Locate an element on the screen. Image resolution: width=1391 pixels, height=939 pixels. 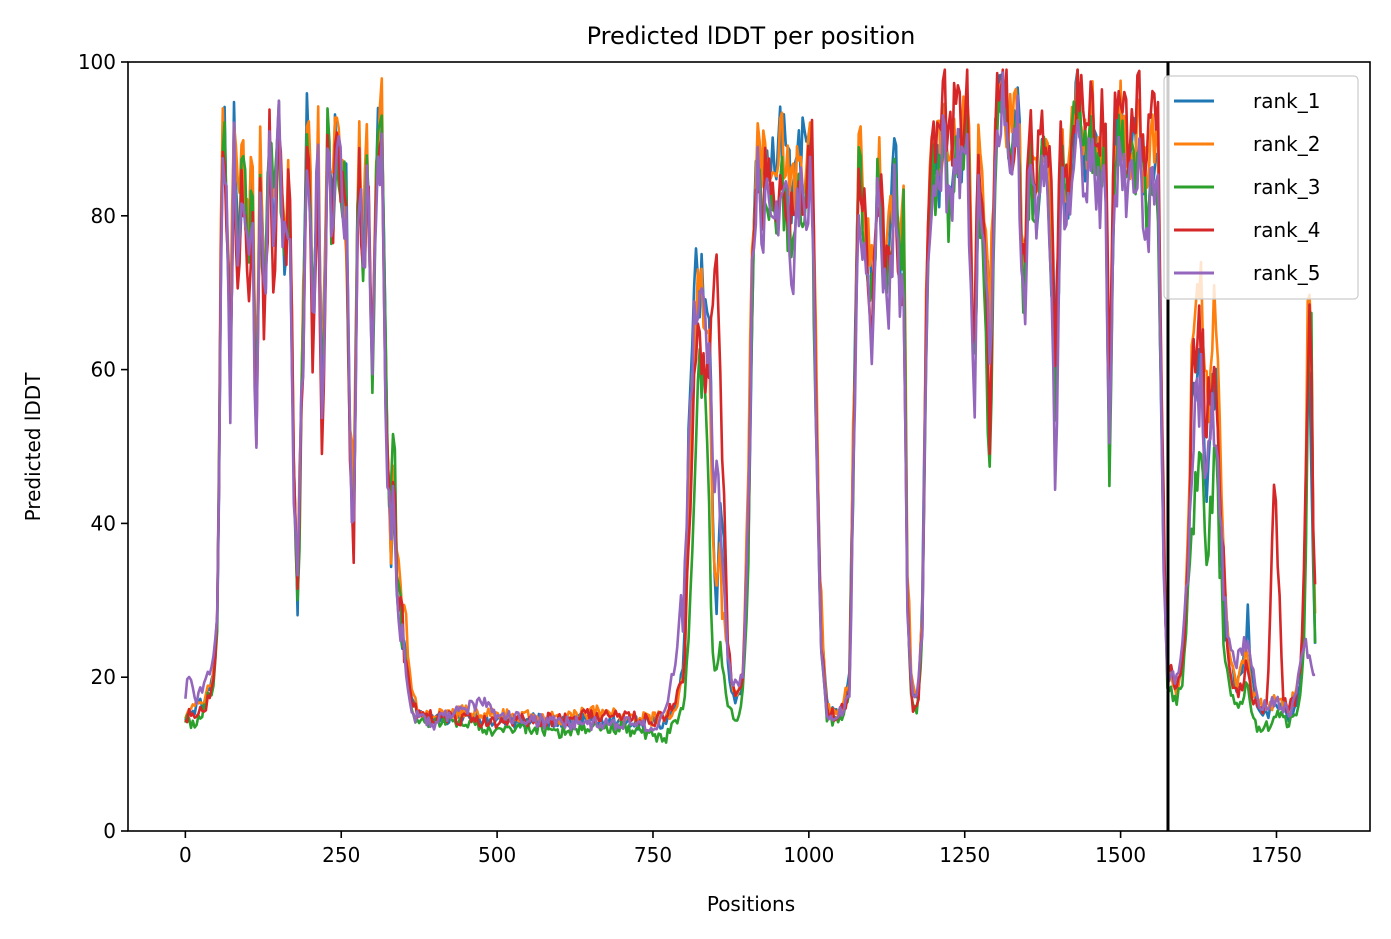
legend-label-rank_1: rank_1 is located at coordinates (1286, 101).